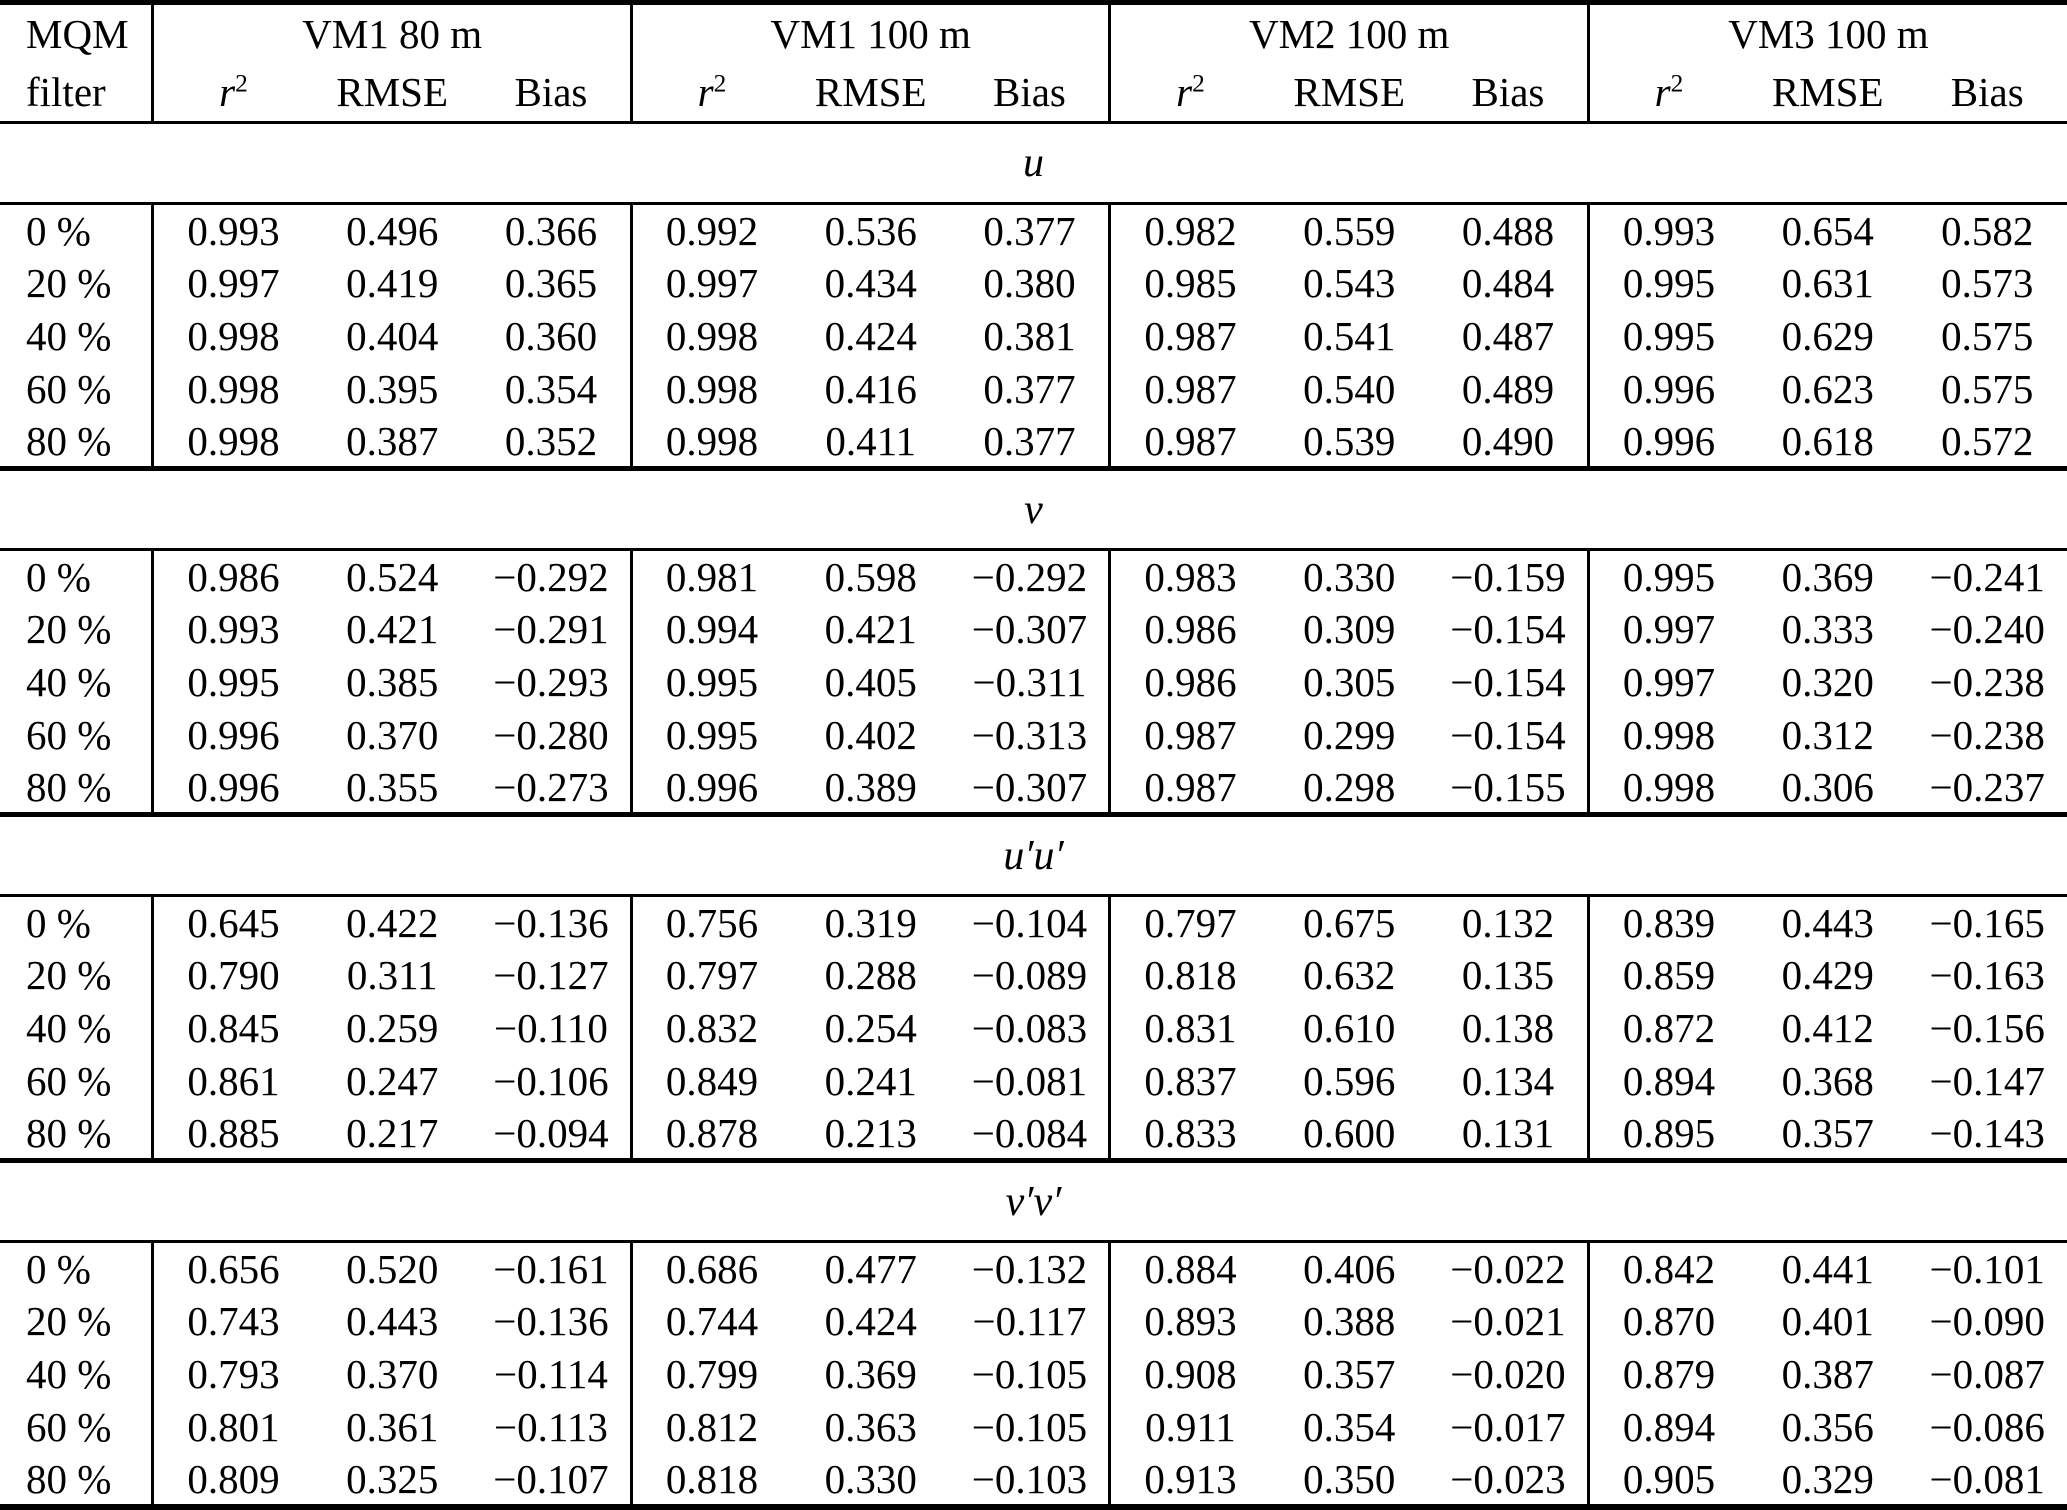 This screenshot has height=1510, width=2067. I want to click on value-cell: 0.361, so click(392, 1427).